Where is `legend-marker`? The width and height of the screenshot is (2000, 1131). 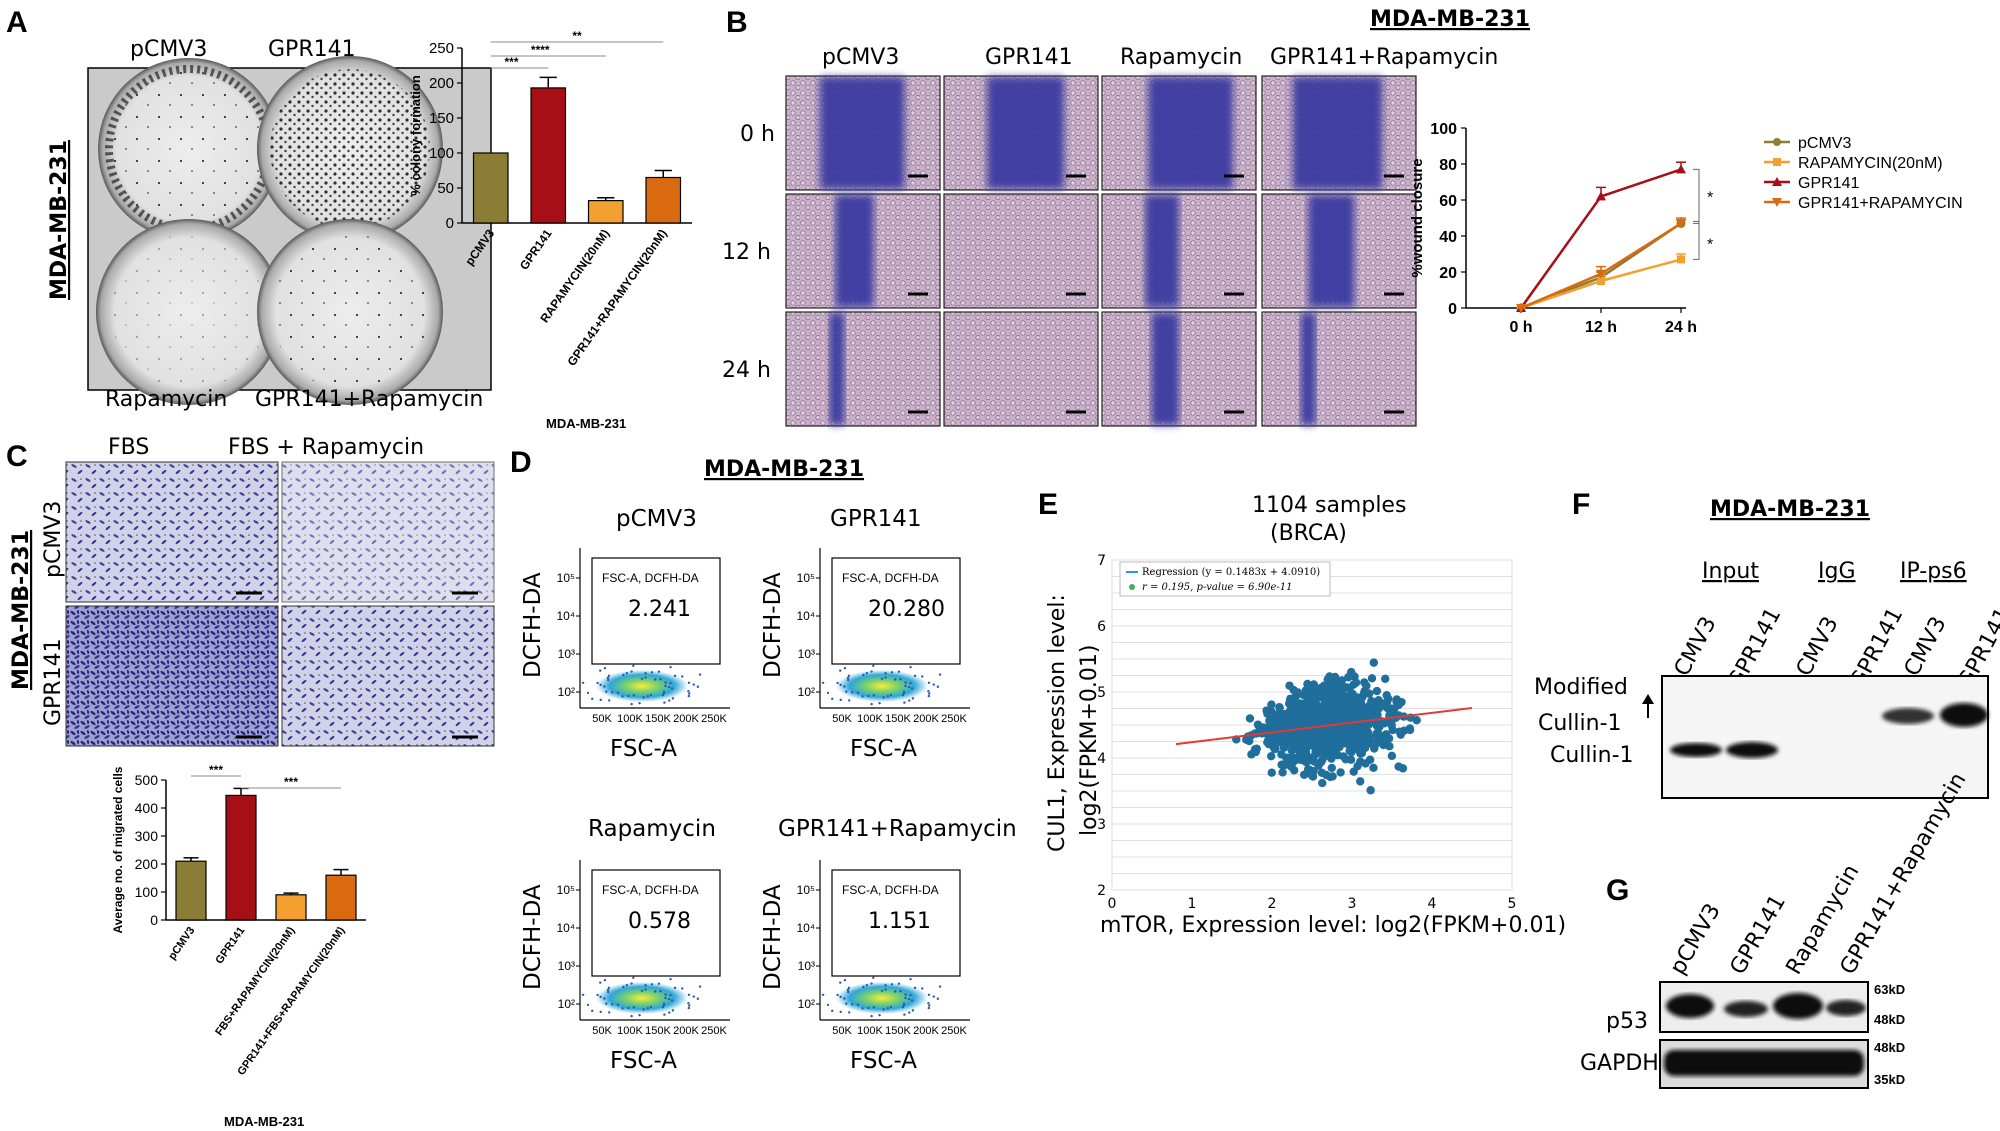 legend-marker is located at coordinates (1777, 202).